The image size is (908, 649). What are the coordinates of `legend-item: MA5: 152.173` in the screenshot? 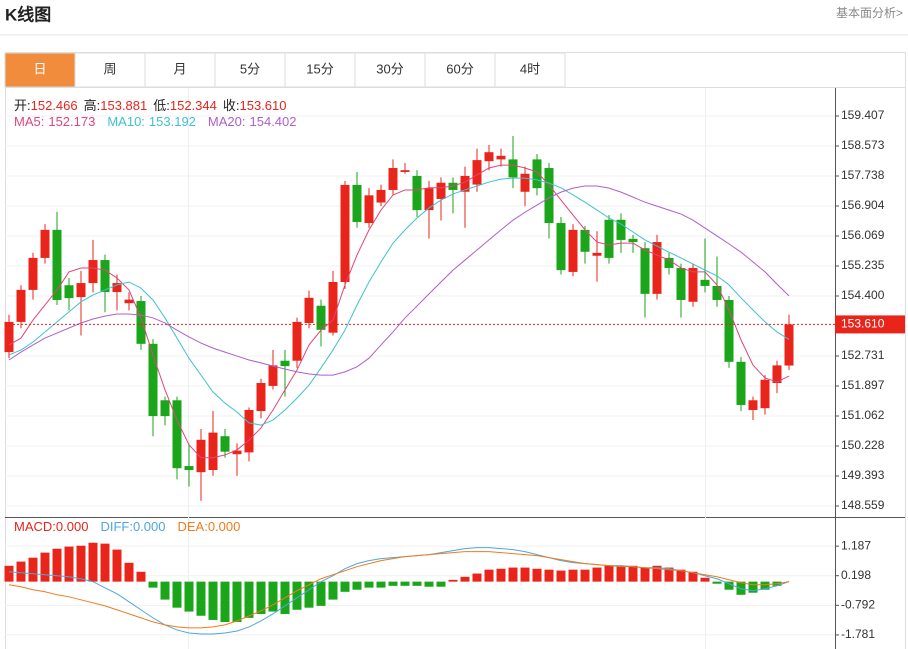 It's located at (54, 121).